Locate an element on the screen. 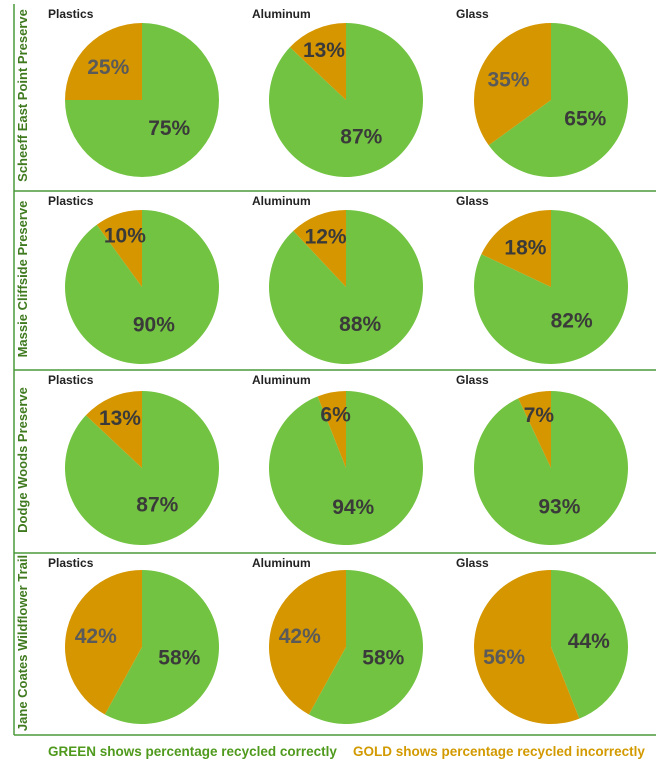 The width and height of the screenshot is (662, 767). location-label-jane-coates-wildflower-trail: Jane Coates Wildflower Trail is located at coordinates (22, 643).